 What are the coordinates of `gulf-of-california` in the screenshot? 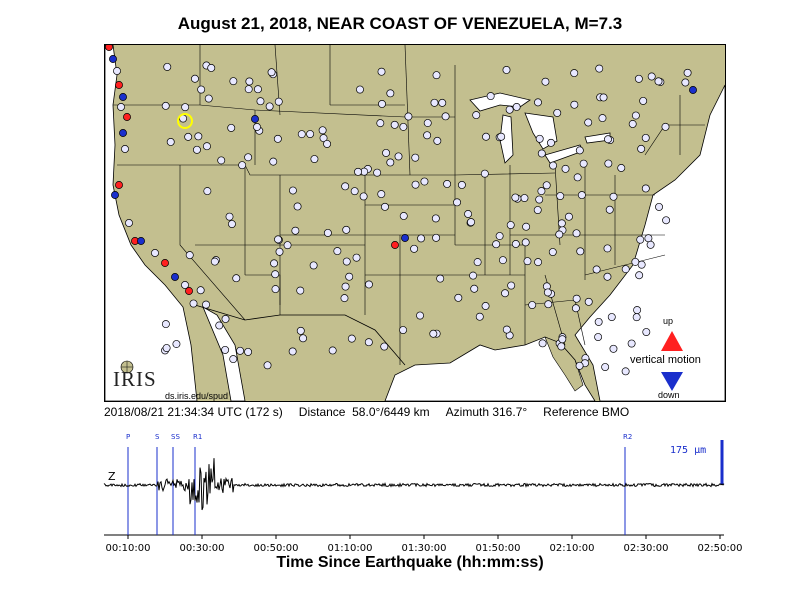 It's located at (224, 353).